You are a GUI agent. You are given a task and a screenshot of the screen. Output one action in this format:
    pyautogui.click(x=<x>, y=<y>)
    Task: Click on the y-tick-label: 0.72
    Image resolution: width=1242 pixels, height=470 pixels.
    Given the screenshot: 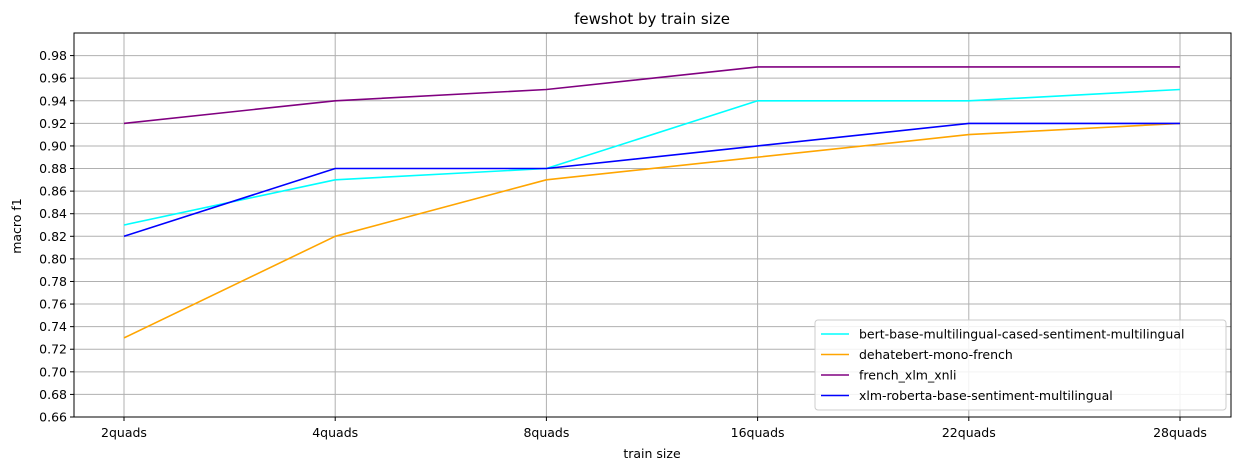 What is the action you would take?
    pyautogui.click(x=53, y=349)
    